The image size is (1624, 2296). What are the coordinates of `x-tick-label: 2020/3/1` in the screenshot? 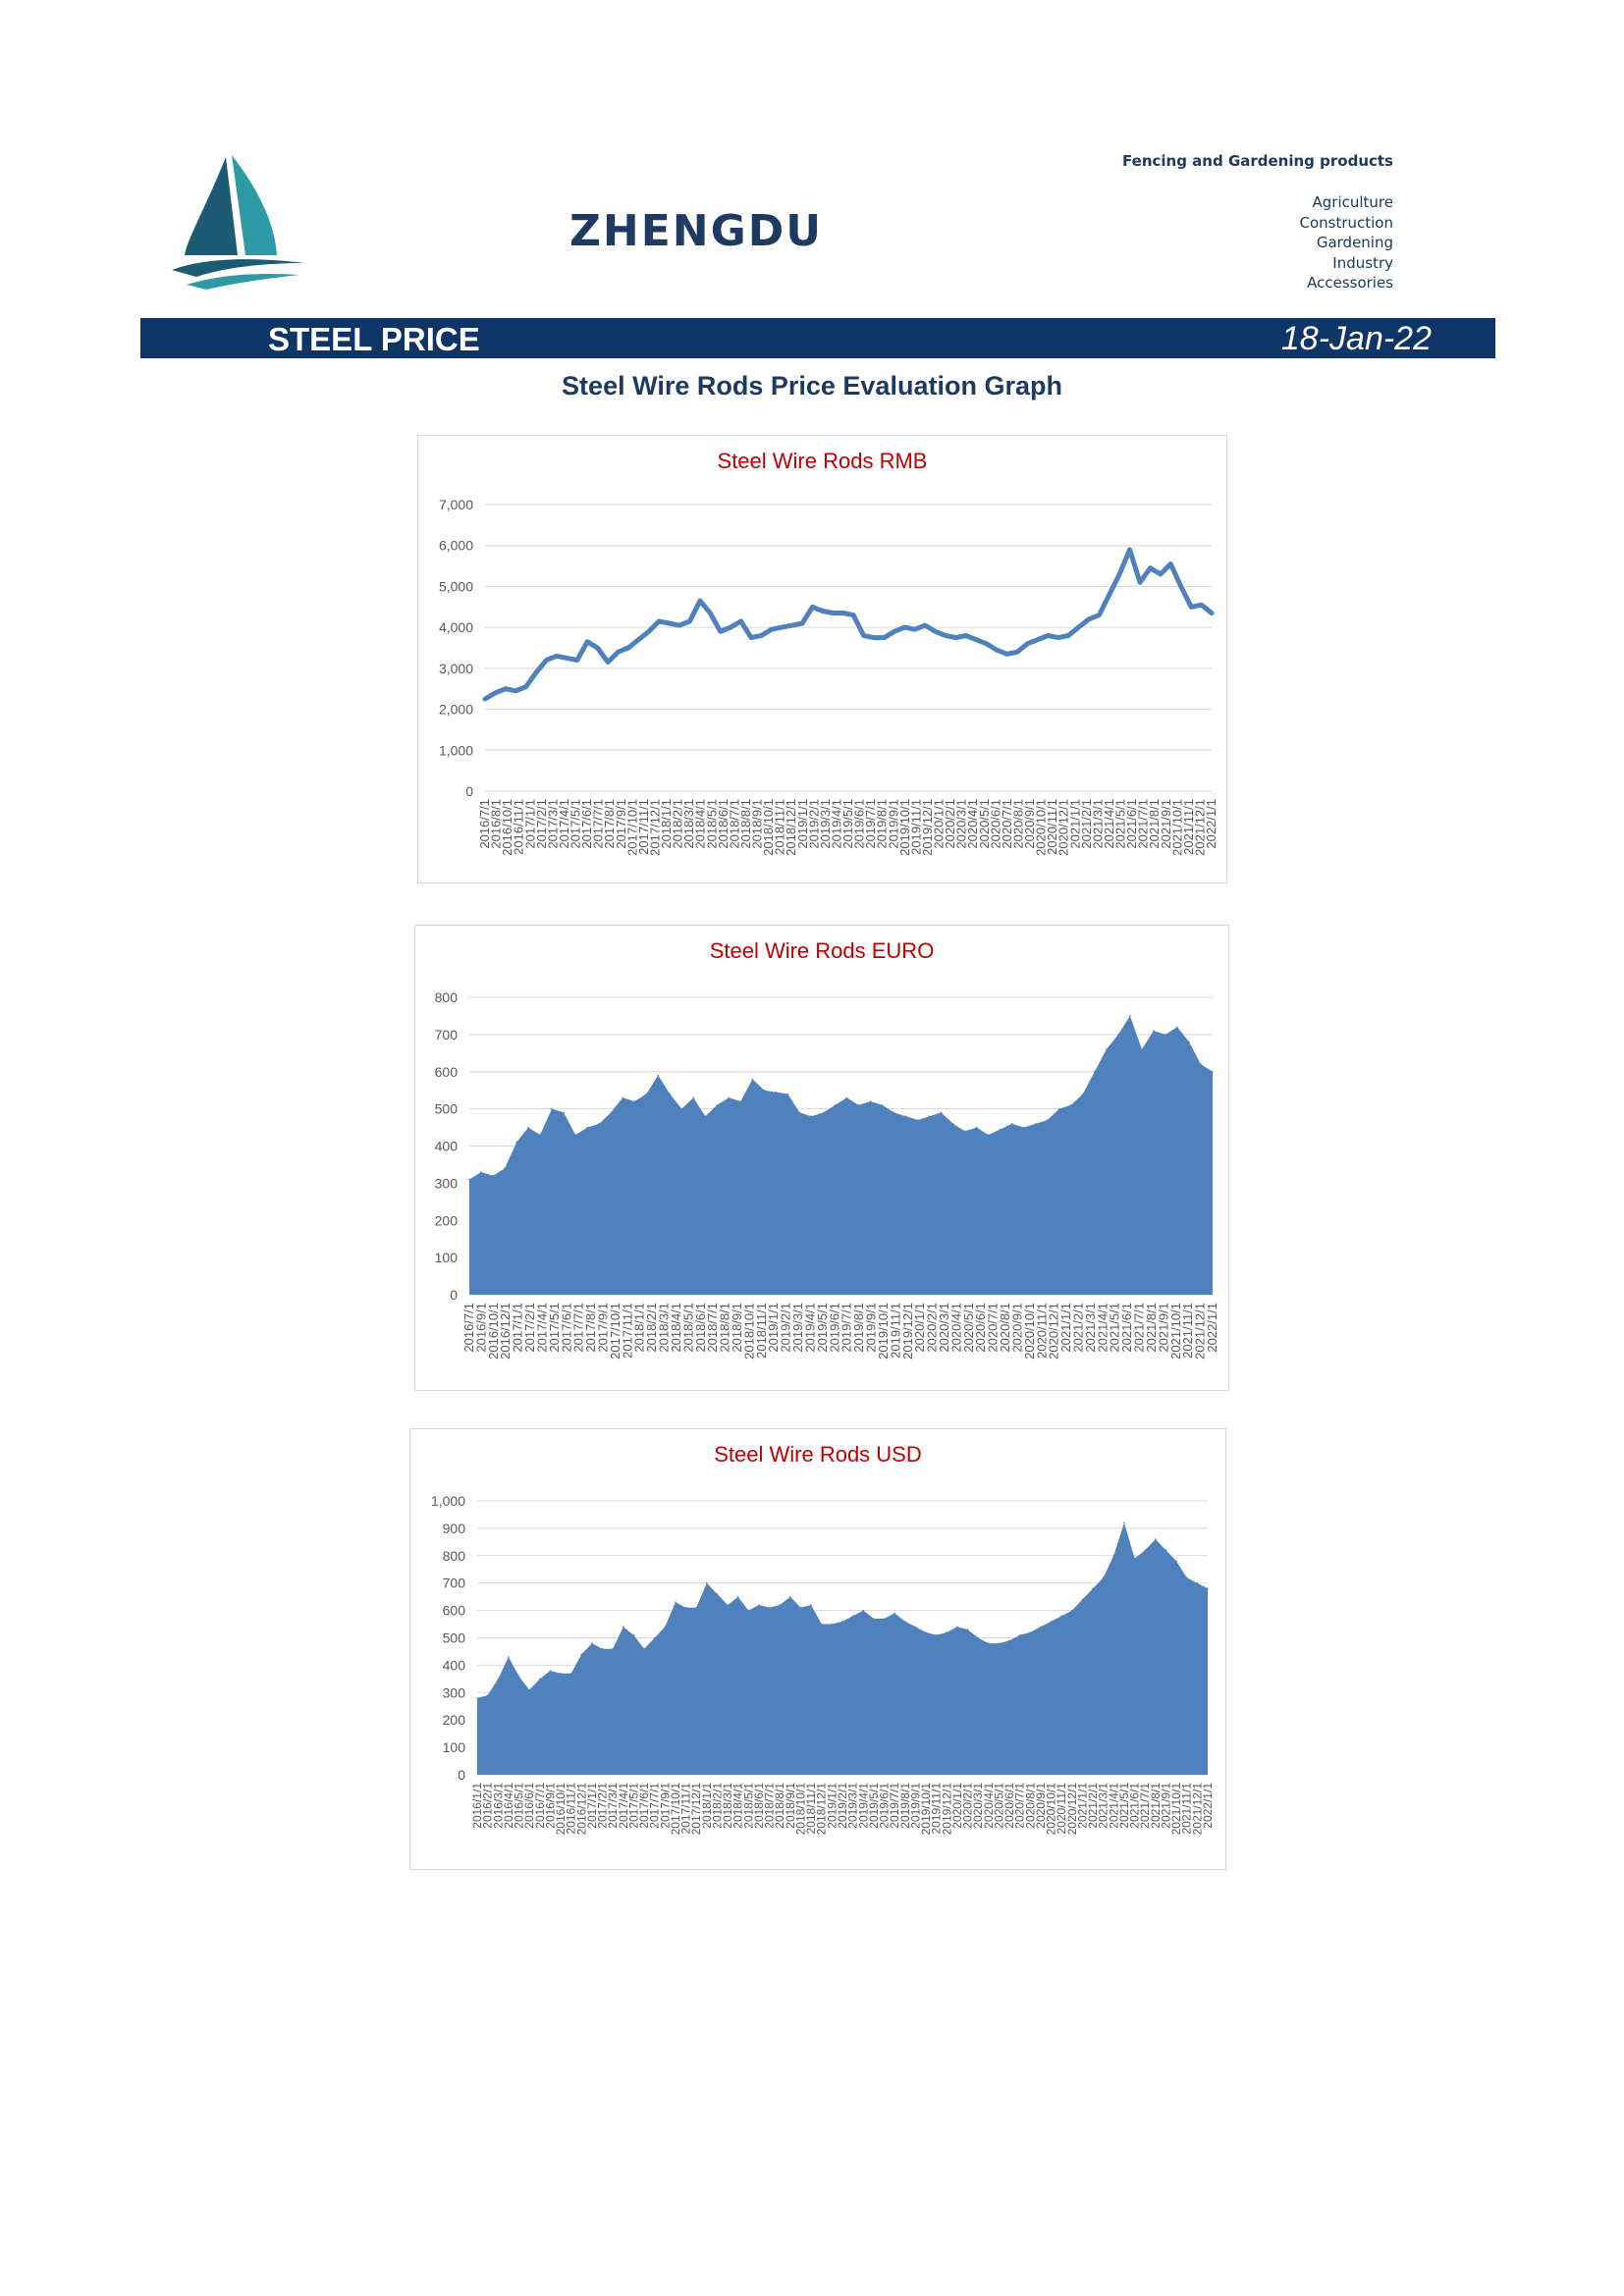 It's located at (978, 1806).